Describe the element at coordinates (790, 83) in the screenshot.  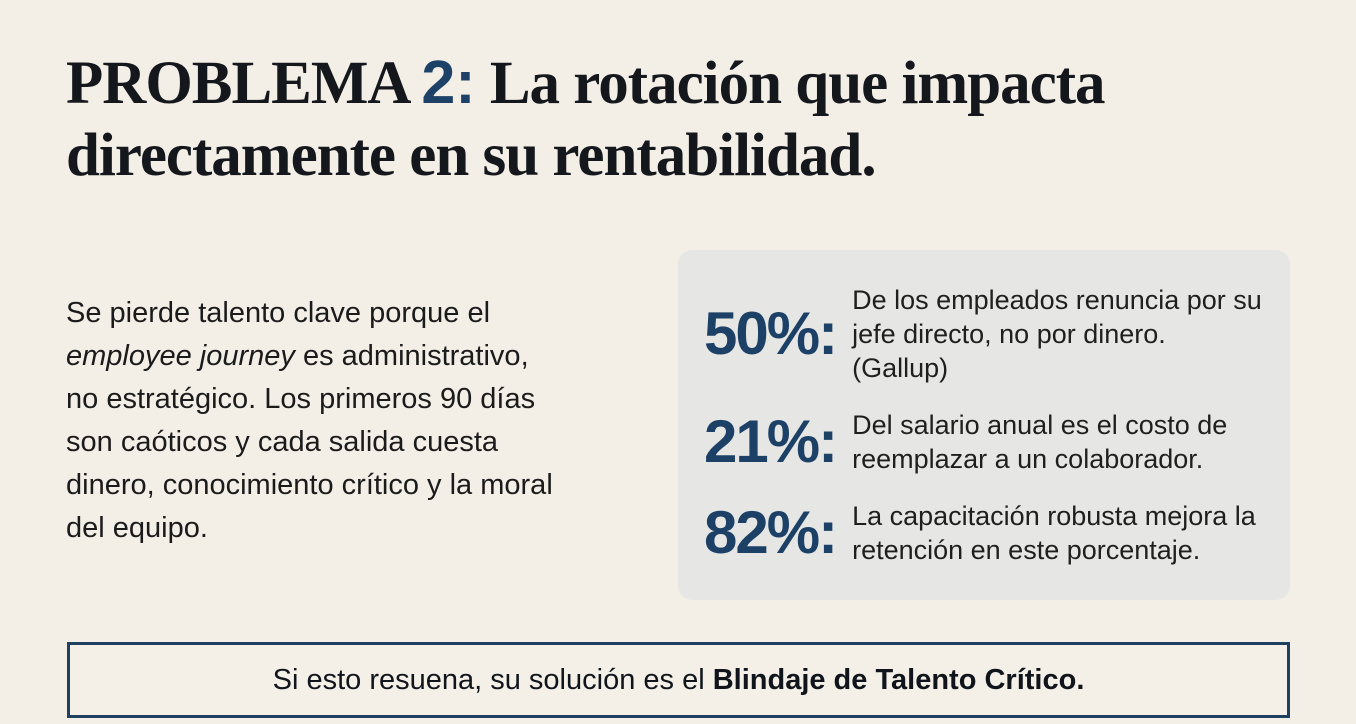
I see `title-line1-rest: La rotación que impacta` at that location.